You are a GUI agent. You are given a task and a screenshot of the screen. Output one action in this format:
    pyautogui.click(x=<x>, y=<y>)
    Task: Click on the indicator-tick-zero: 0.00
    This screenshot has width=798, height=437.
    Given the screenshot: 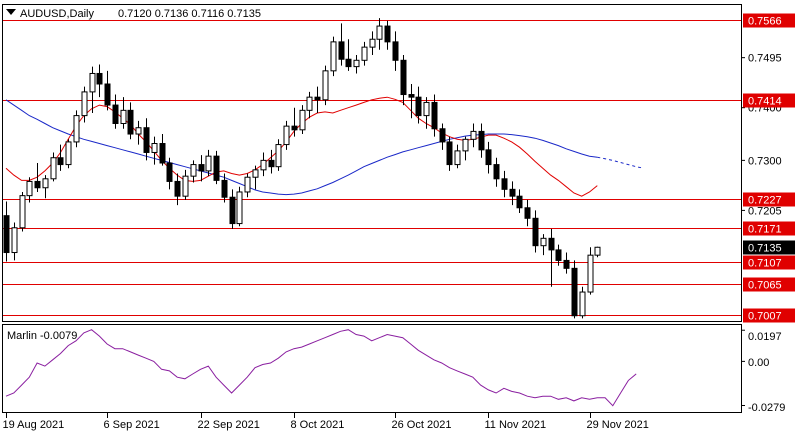 What is the action you would take?
    pyautogui.click(x=758, y=363)
    